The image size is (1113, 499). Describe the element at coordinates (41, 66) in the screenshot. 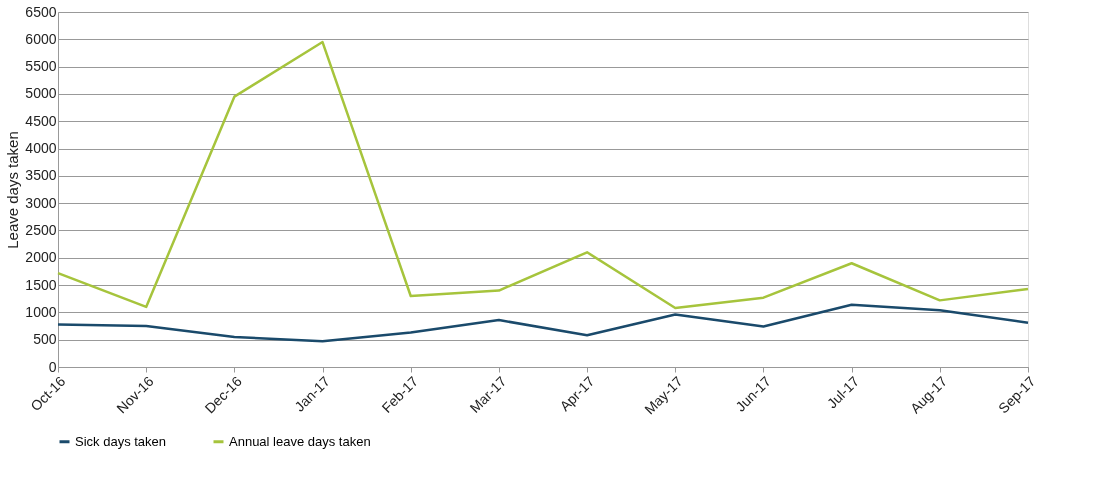

I see `y-tick-label: 5500` at that location.